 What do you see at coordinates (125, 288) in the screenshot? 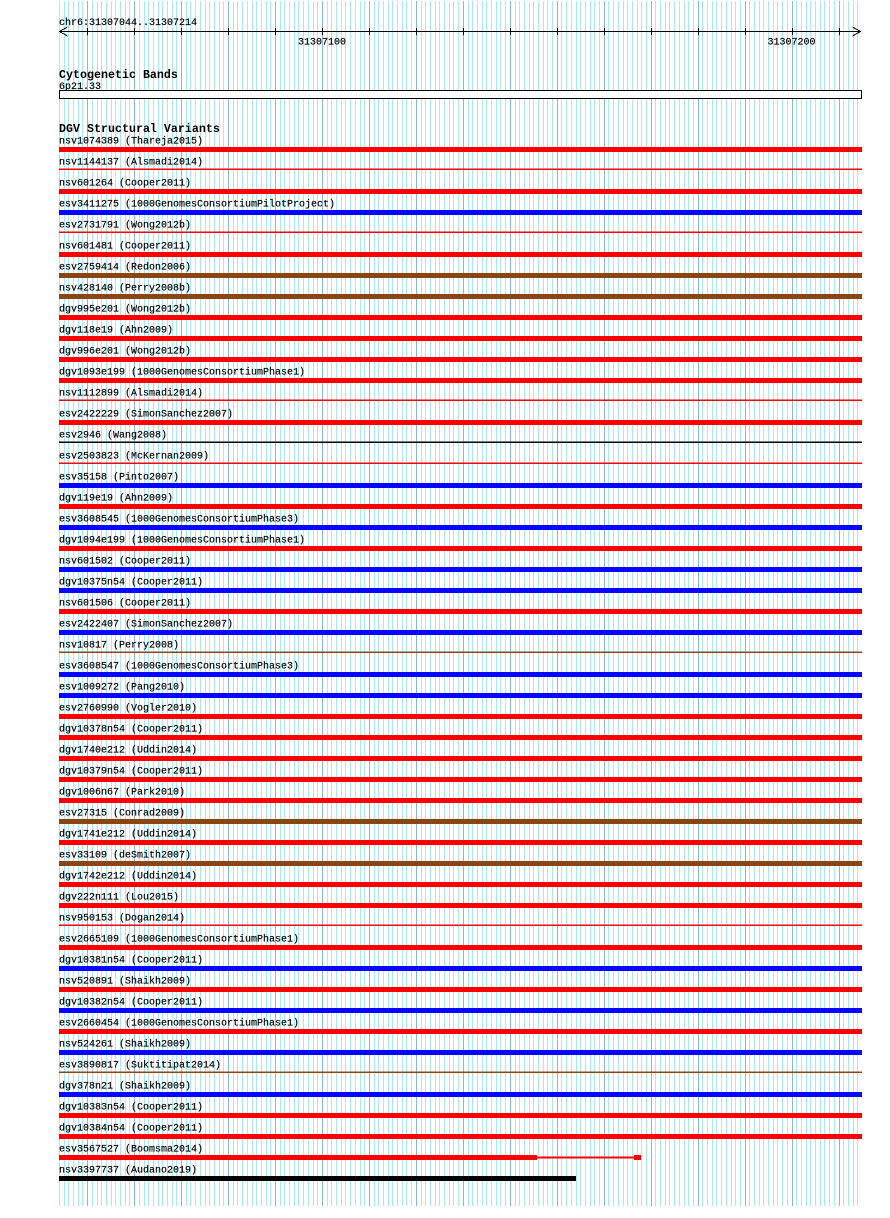
I see `svg-text: nsv428140 (Perry2008b)` at bounding box center [125, 288].